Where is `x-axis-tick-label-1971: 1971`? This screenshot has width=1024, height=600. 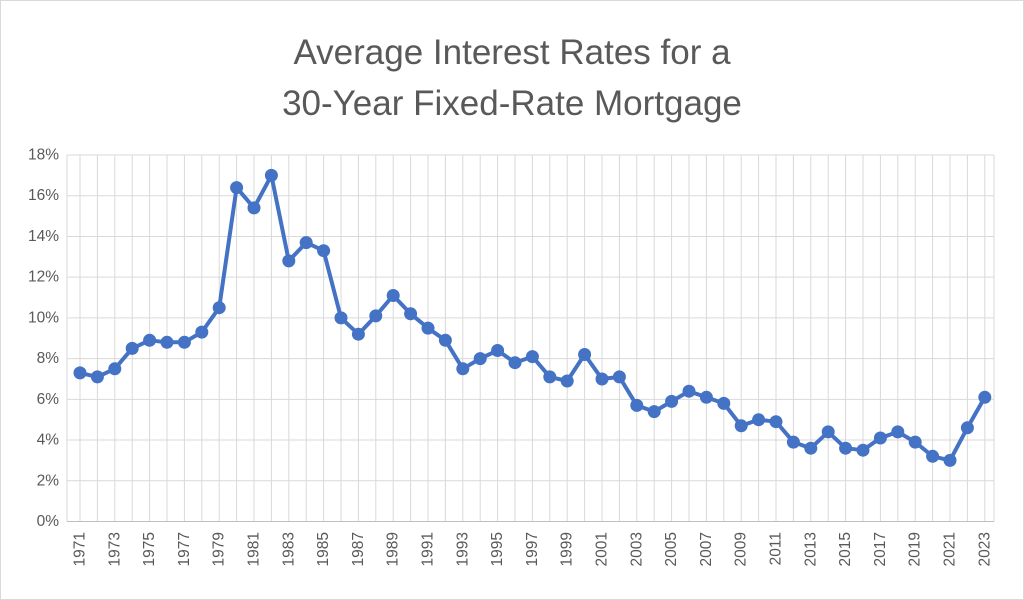 x-axis-tick-label-1971: 1971 is located at coordinates (80, 549).